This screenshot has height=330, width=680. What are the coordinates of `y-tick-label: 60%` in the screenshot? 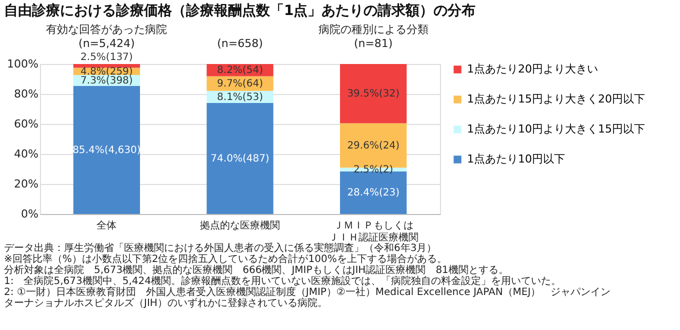 It's located at (26, 124).